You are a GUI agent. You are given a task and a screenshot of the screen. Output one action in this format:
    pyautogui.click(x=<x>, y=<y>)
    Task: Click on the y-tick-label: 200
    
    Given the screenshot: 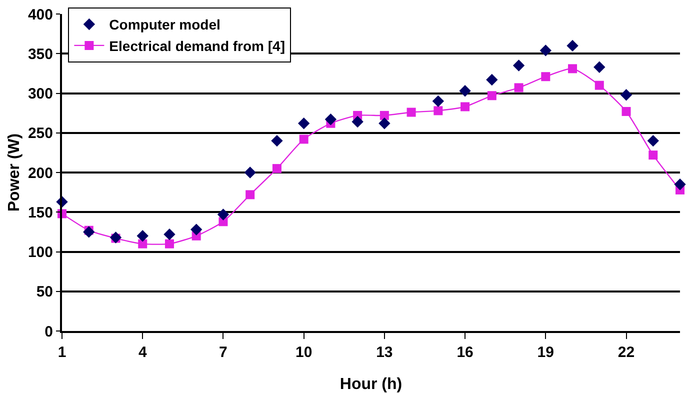 What is the action you would take?
    pyautogui.click(x=40, y=173)
    